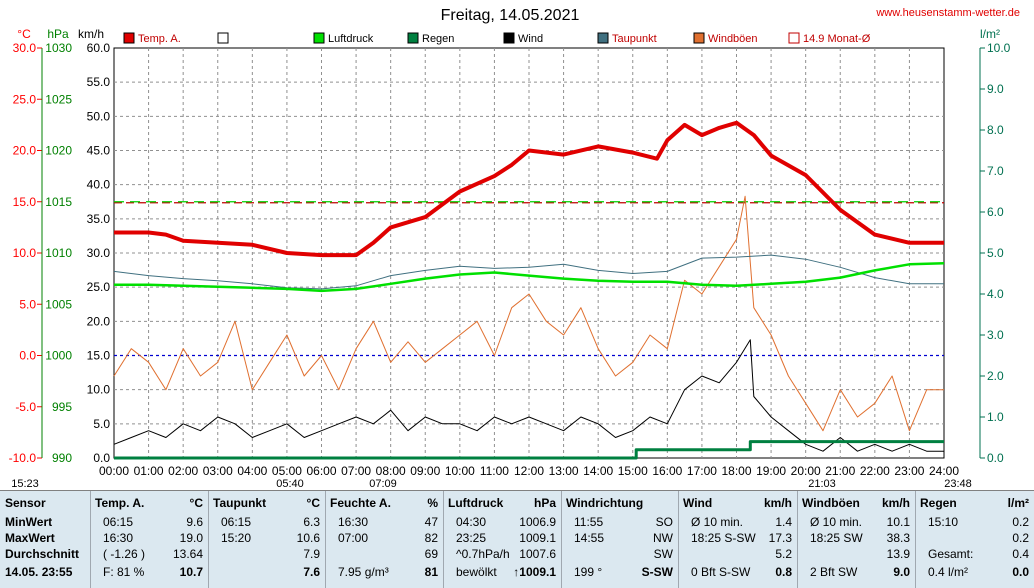  Describe the element at coordinates (99, 48) in the screenshot. I see `wind-tick-label: 60.0` at that location.